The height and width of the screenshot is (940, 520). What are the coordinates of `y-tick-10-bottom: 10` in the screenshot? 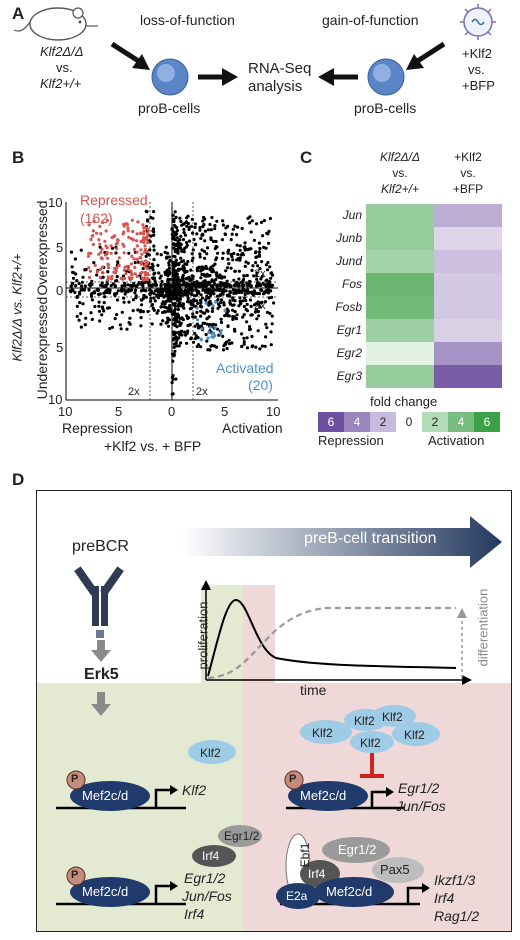 It's located at (55, 399).